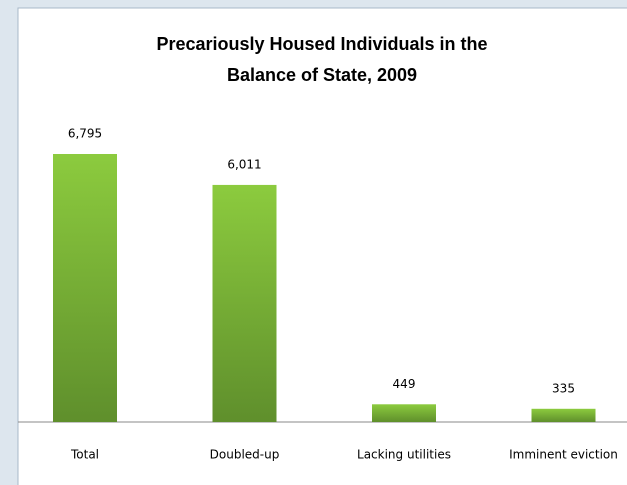 This screenshot has width=627, height=485. I want to click on x-tick-label: Doubled-up, so click(245, 455).